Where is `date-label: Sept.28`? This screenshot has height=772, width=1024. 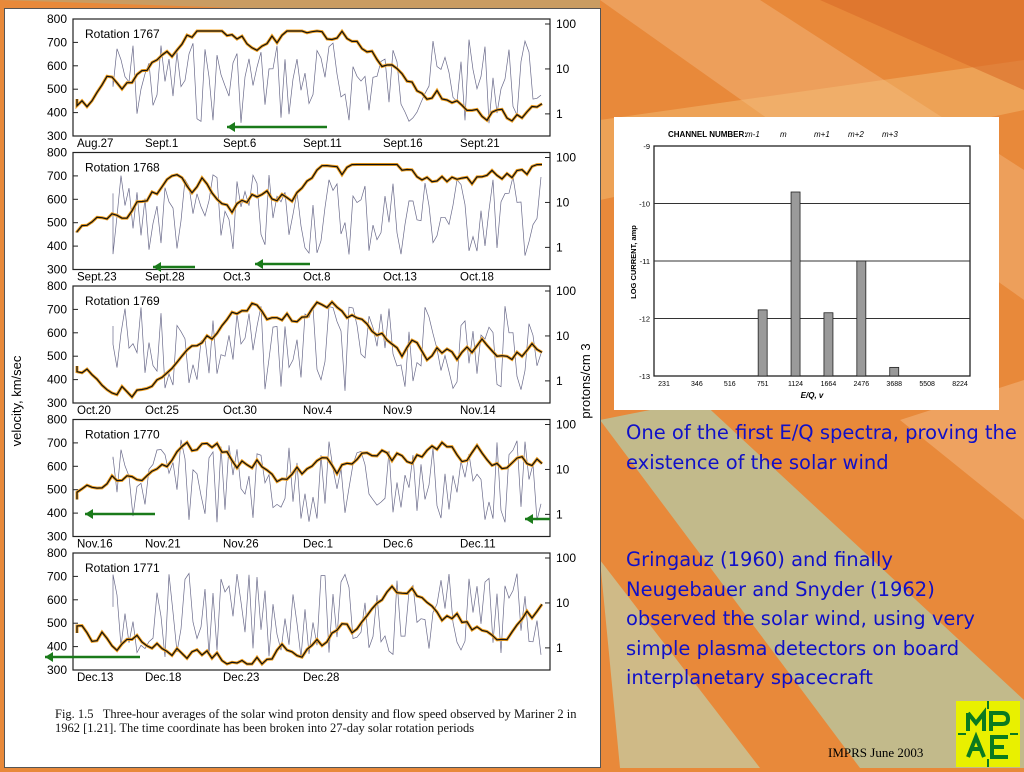
date-label: Sept.28 is located at coordinates (165, 278).